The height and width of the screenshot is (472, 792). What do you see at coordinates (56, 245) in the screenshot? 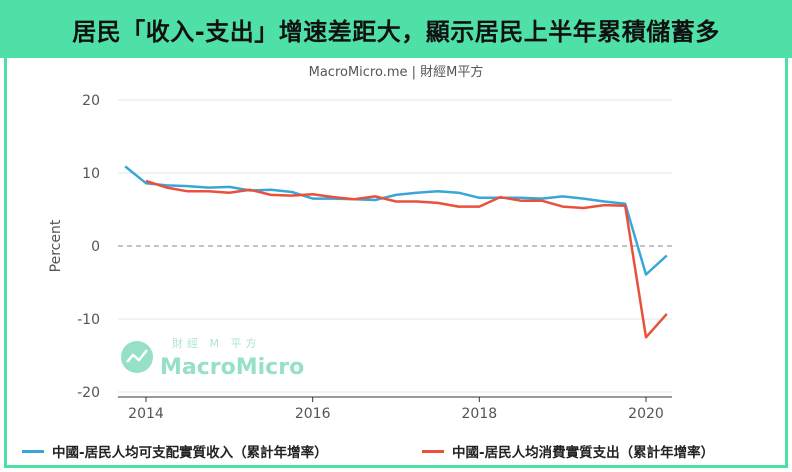
I see `y-axis-label: Percent` at bounding box center [56, 245].